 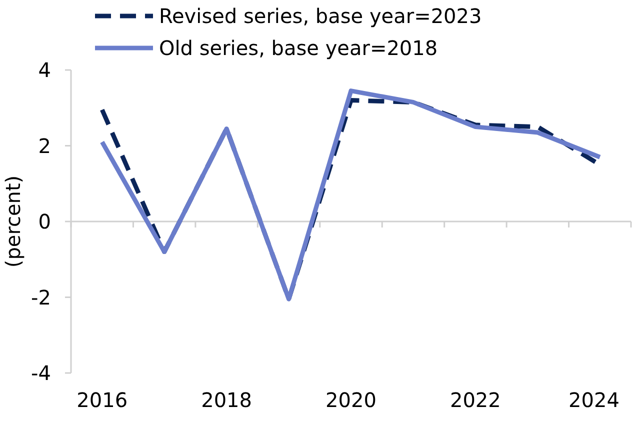 What do you see at coordinates (44, 222) in the screenshot?
I see `y-tick-label: 0` at bounding box center [44, 222].